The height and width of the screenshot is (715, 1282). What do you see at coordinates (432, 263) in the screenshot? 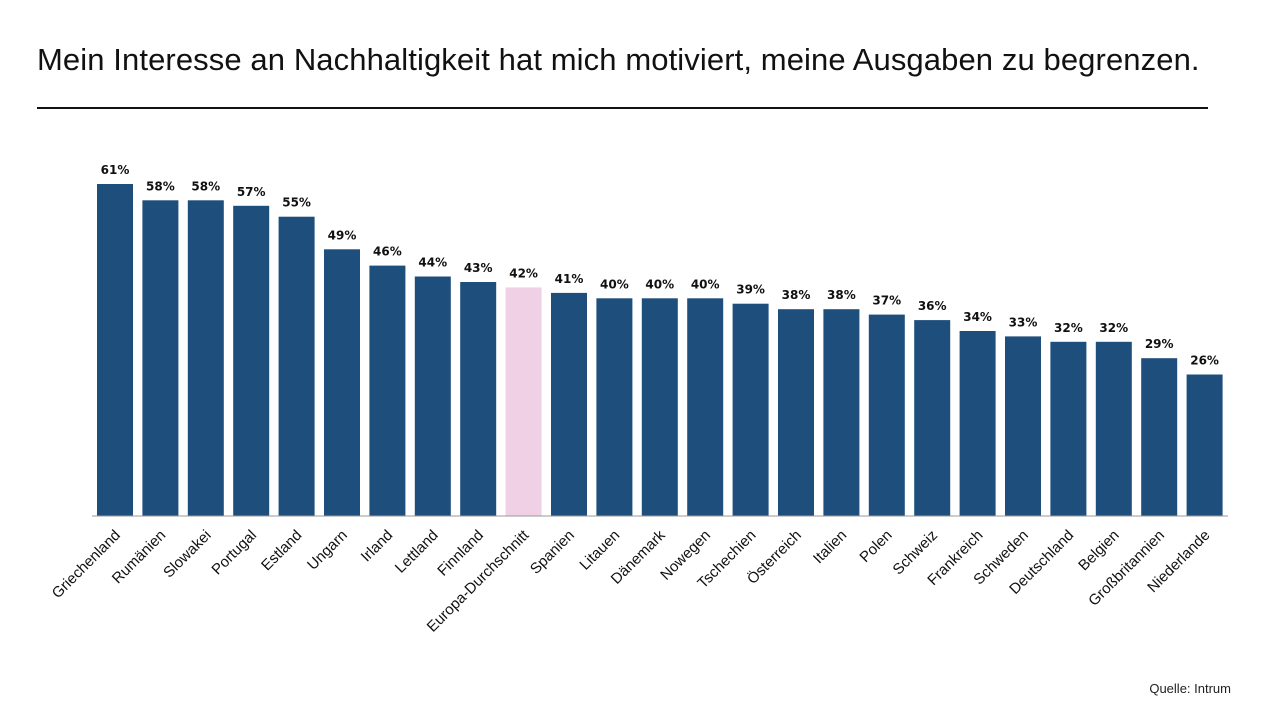
I see `value-label: 44%` at bounding box center [432, 263].